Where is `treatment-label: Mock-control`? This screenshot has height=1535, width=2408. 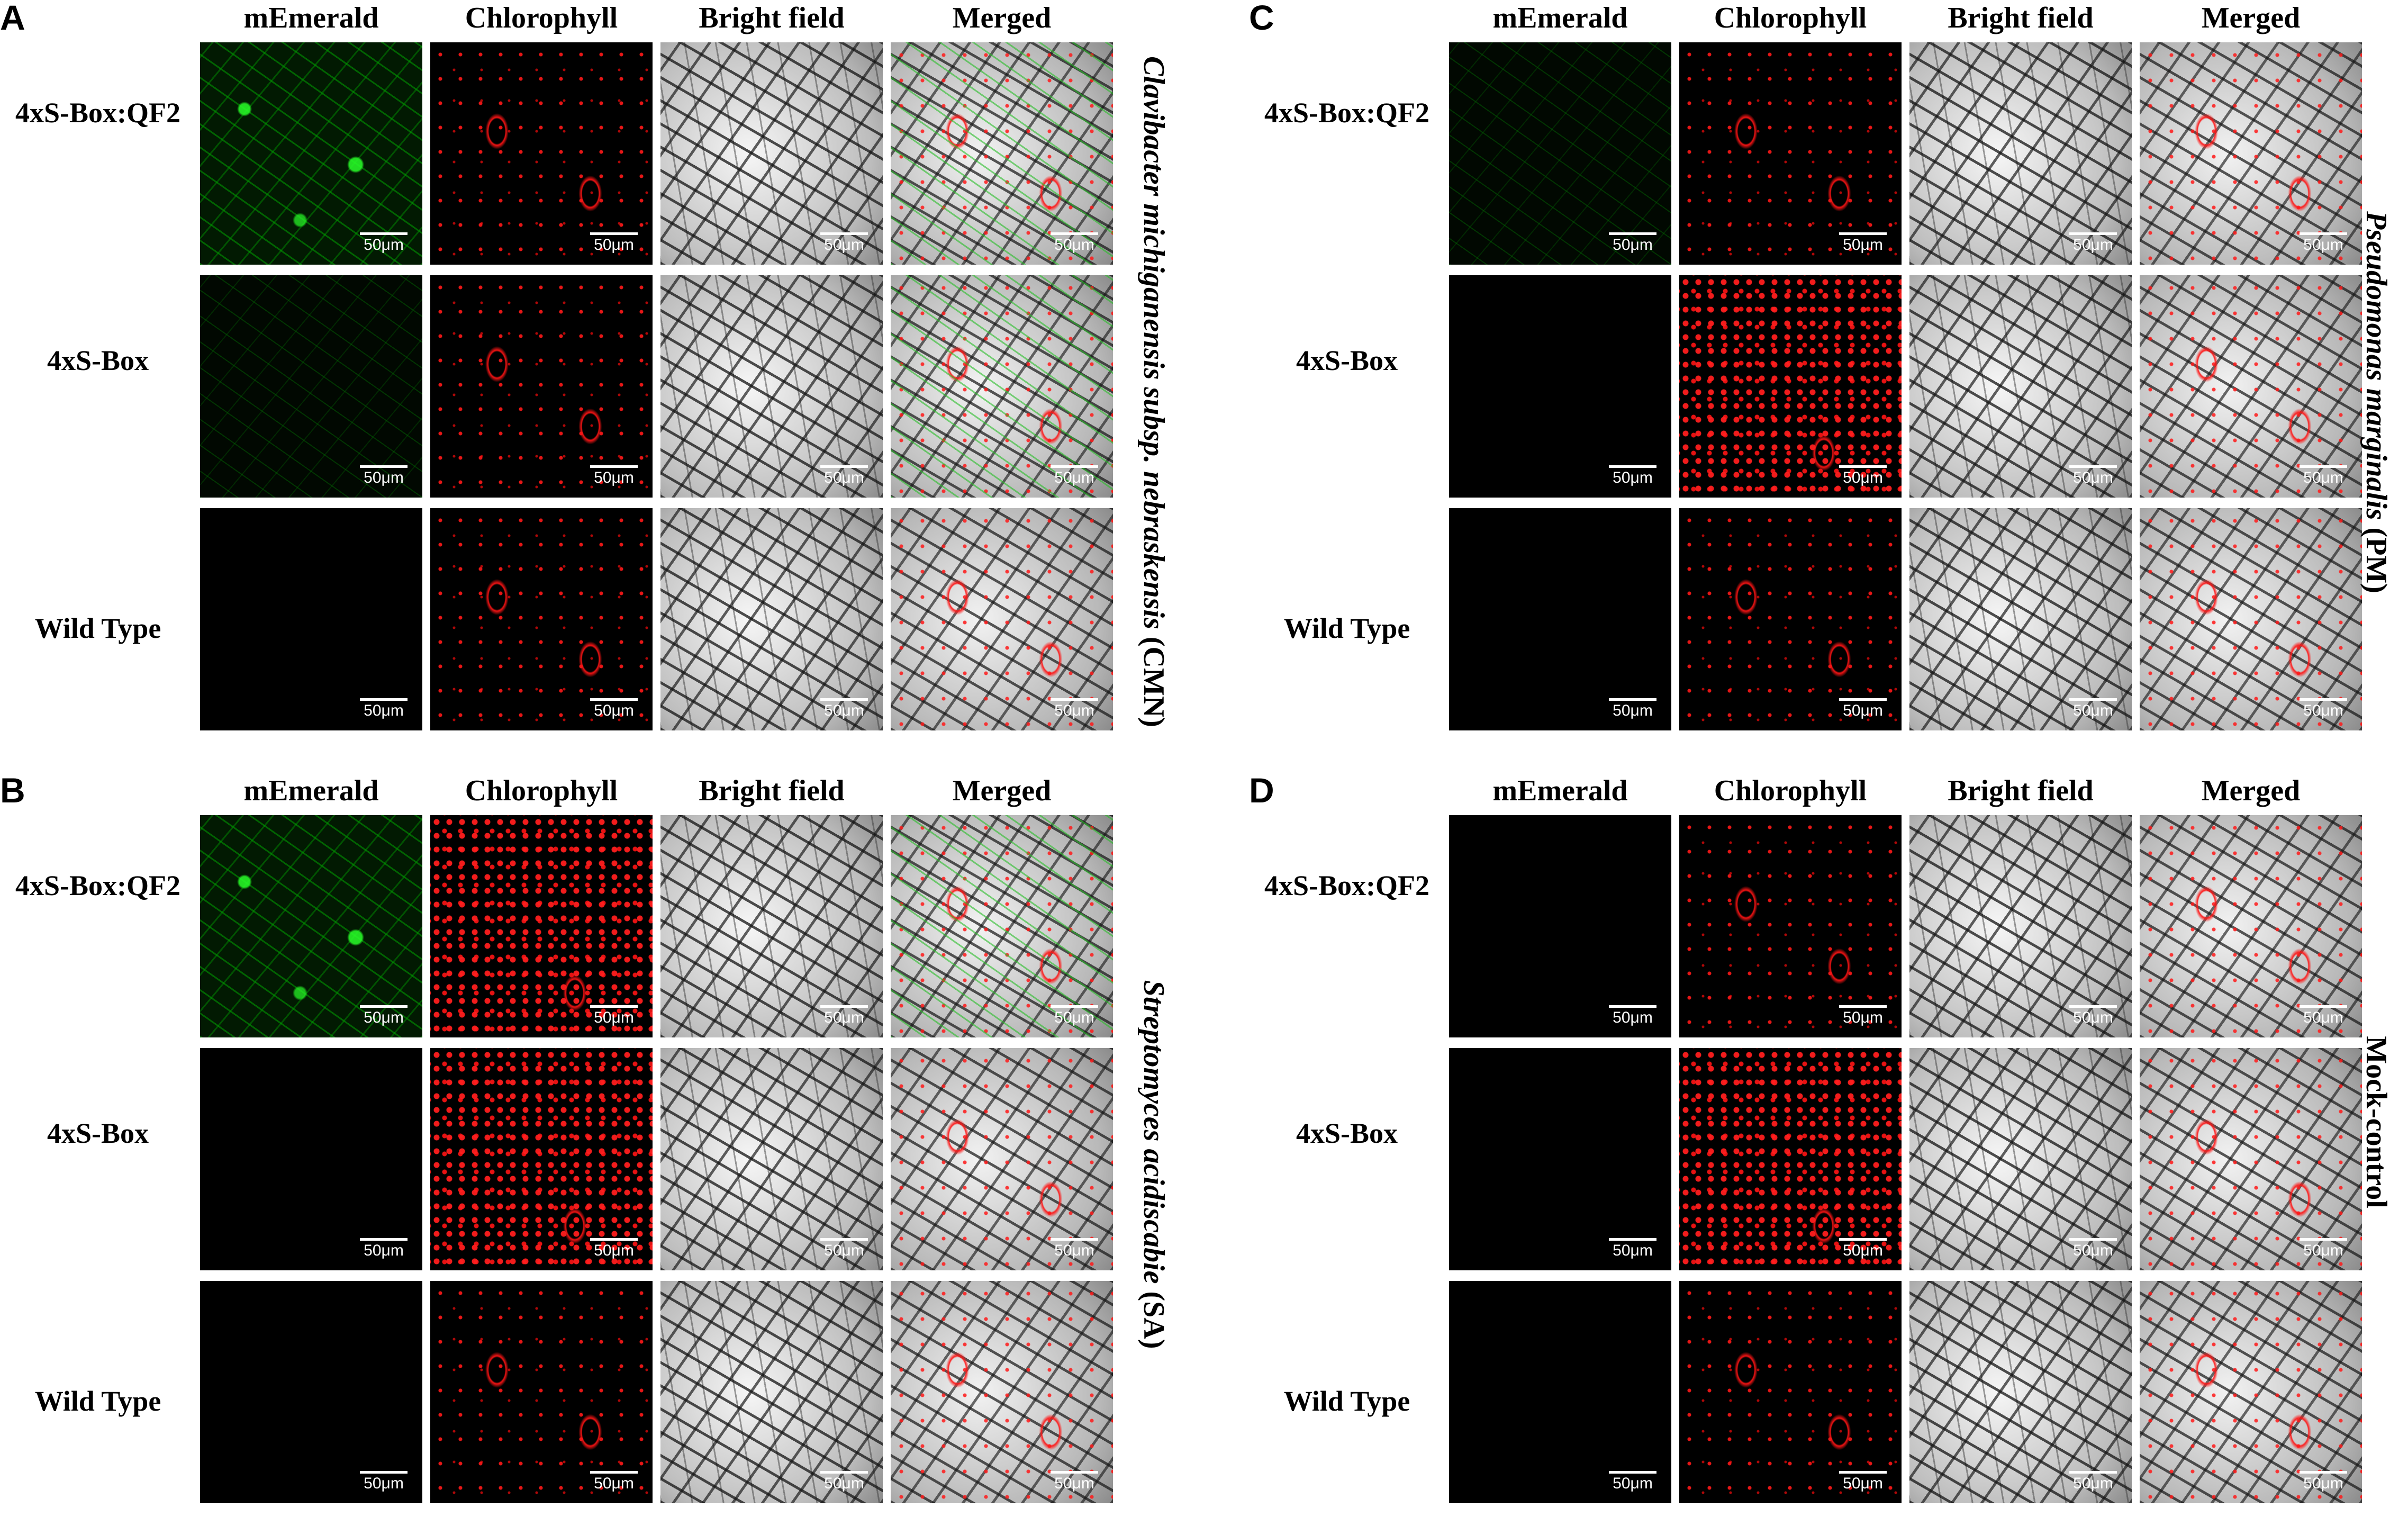
treatment-label: Mock-control is located at coordinates (2377, 1122).